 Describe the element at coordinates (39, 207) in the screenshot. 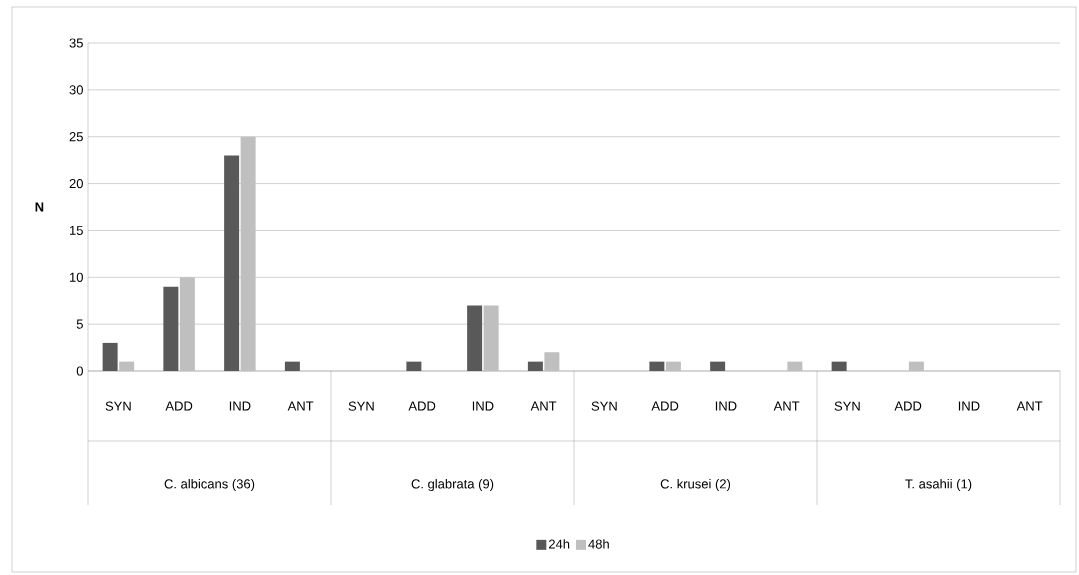

I see `y-axis-title: N` at that location.